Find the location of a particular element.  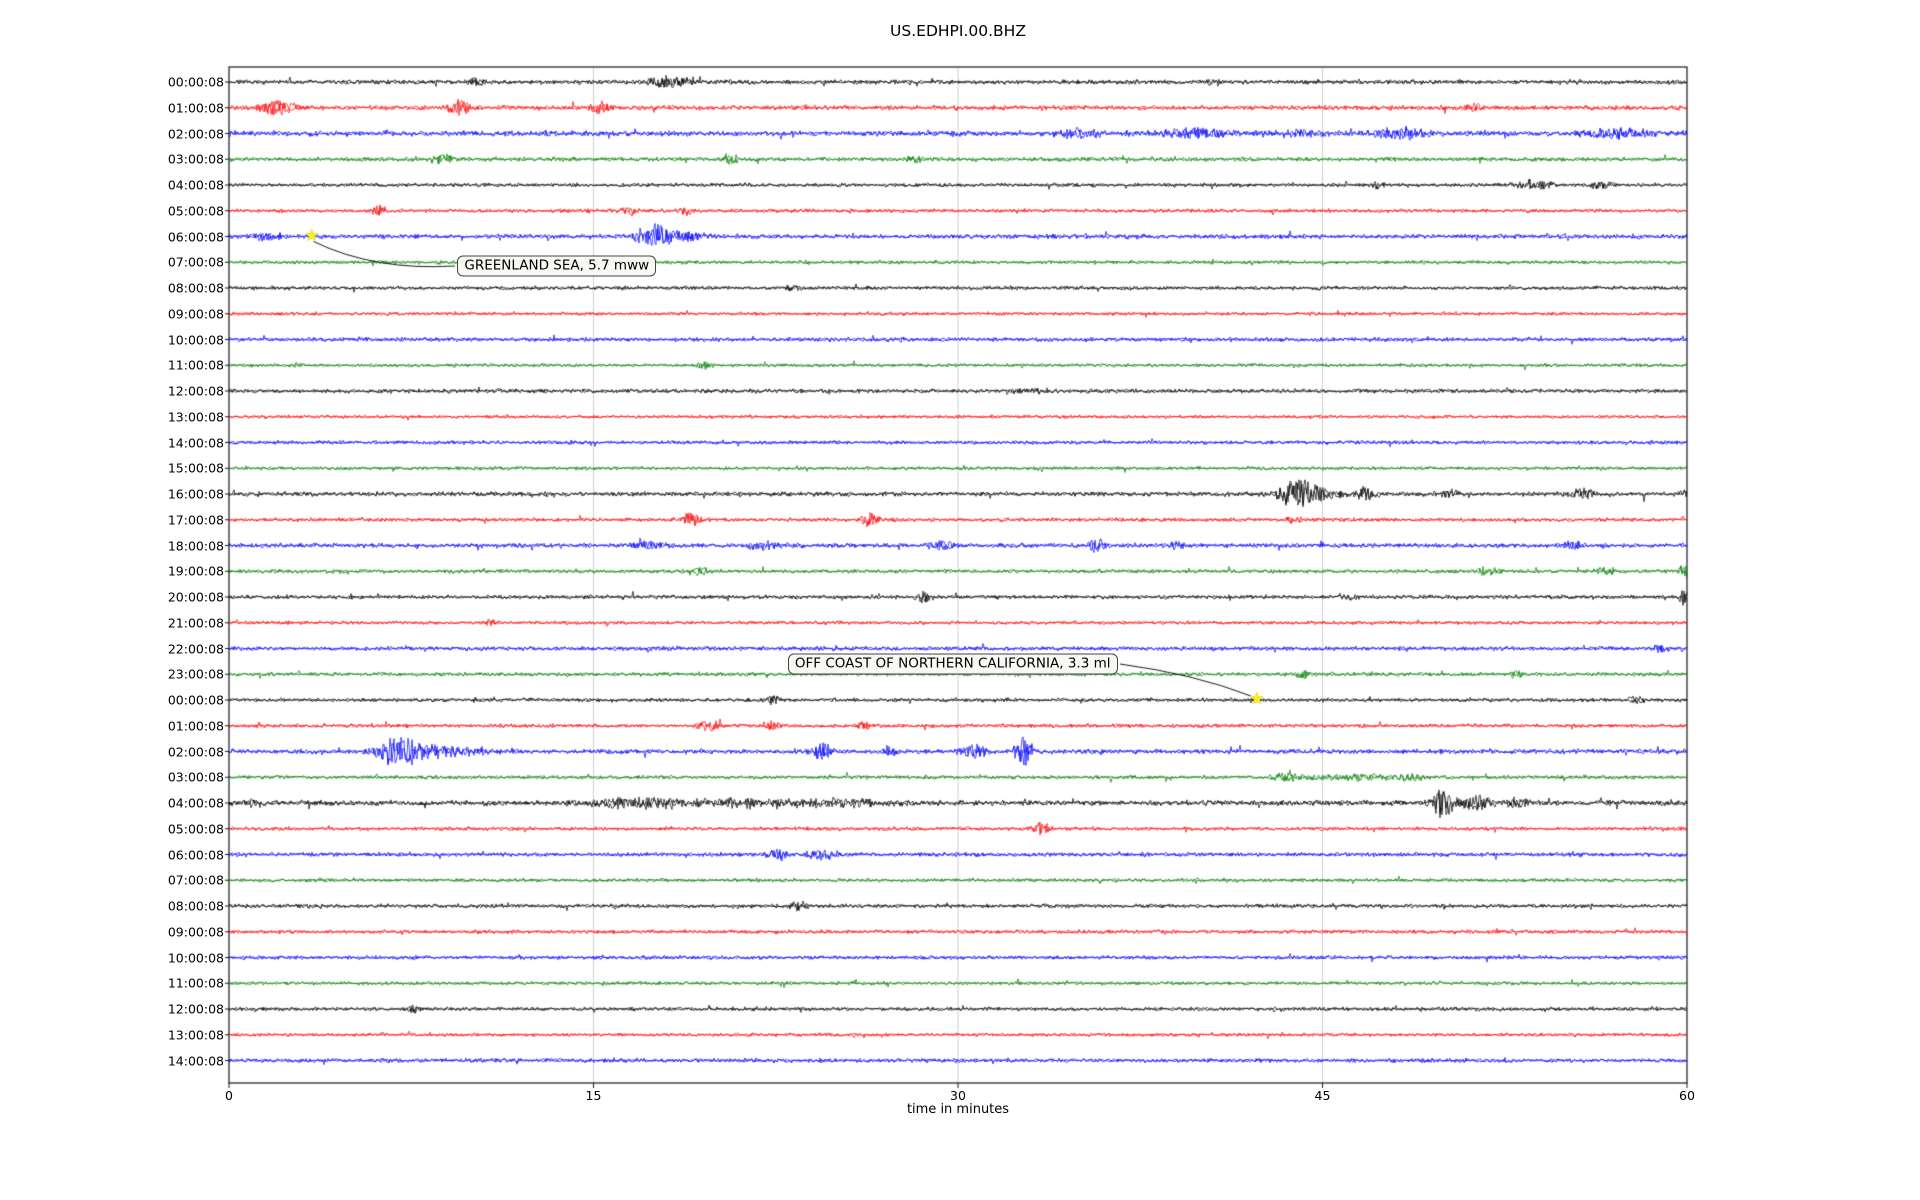

trace-time-label: 21:00:08 is located at coordinates (195, 623).